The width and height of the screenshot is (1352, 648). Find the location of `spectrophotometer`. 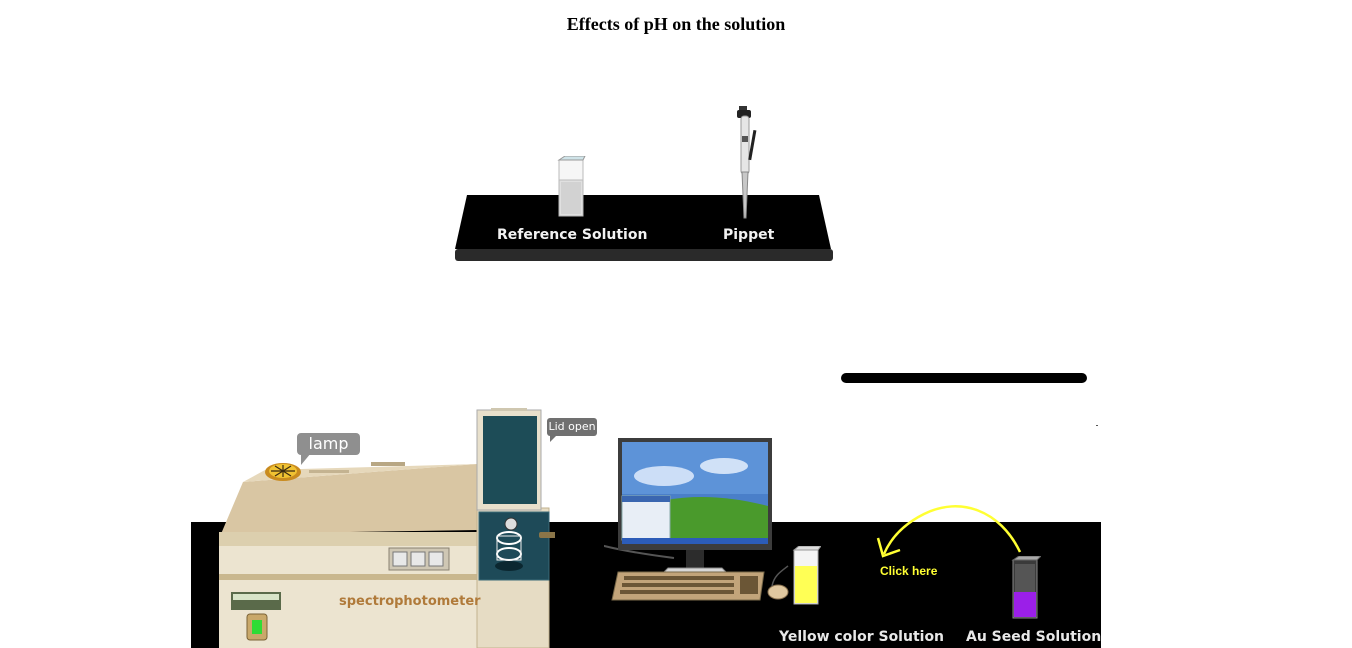

spectrophotometer is located at coordinates (385, 528).